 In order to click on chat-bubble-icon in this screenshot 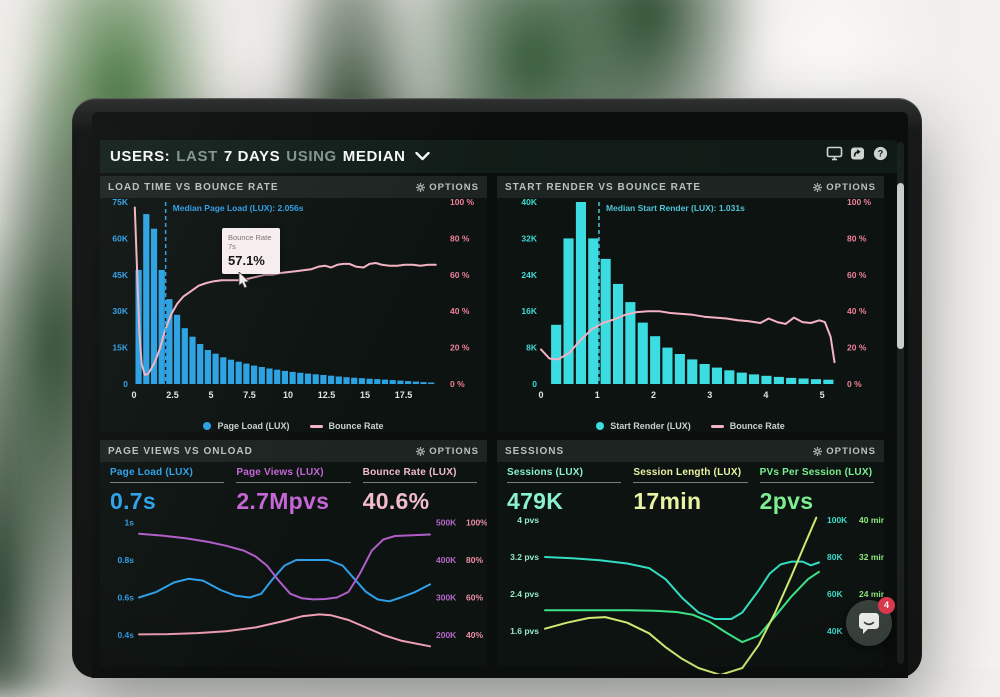, I will do `click(869, 623)`.